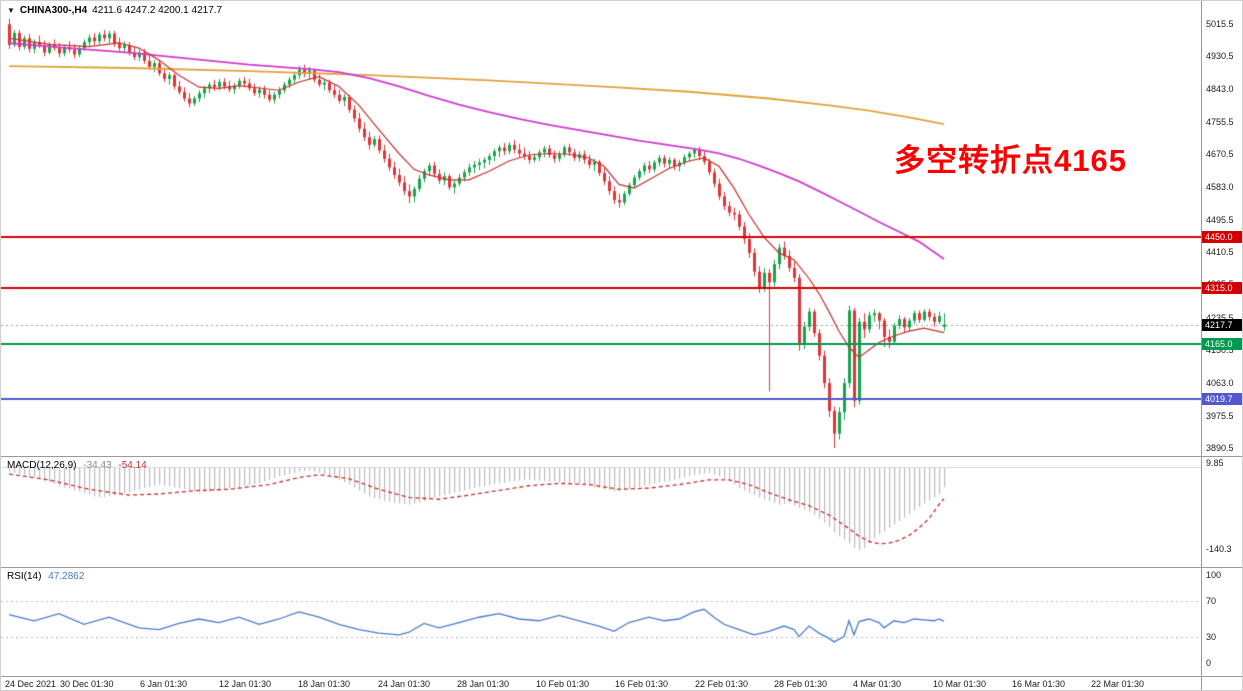 The width and height of the screenshot is (1243, 691). What do you see at coordinates (960, 684) in the screenshot?
I see `time-axis-label: 10 Mar 01:30` at bounding box center [960, 684].